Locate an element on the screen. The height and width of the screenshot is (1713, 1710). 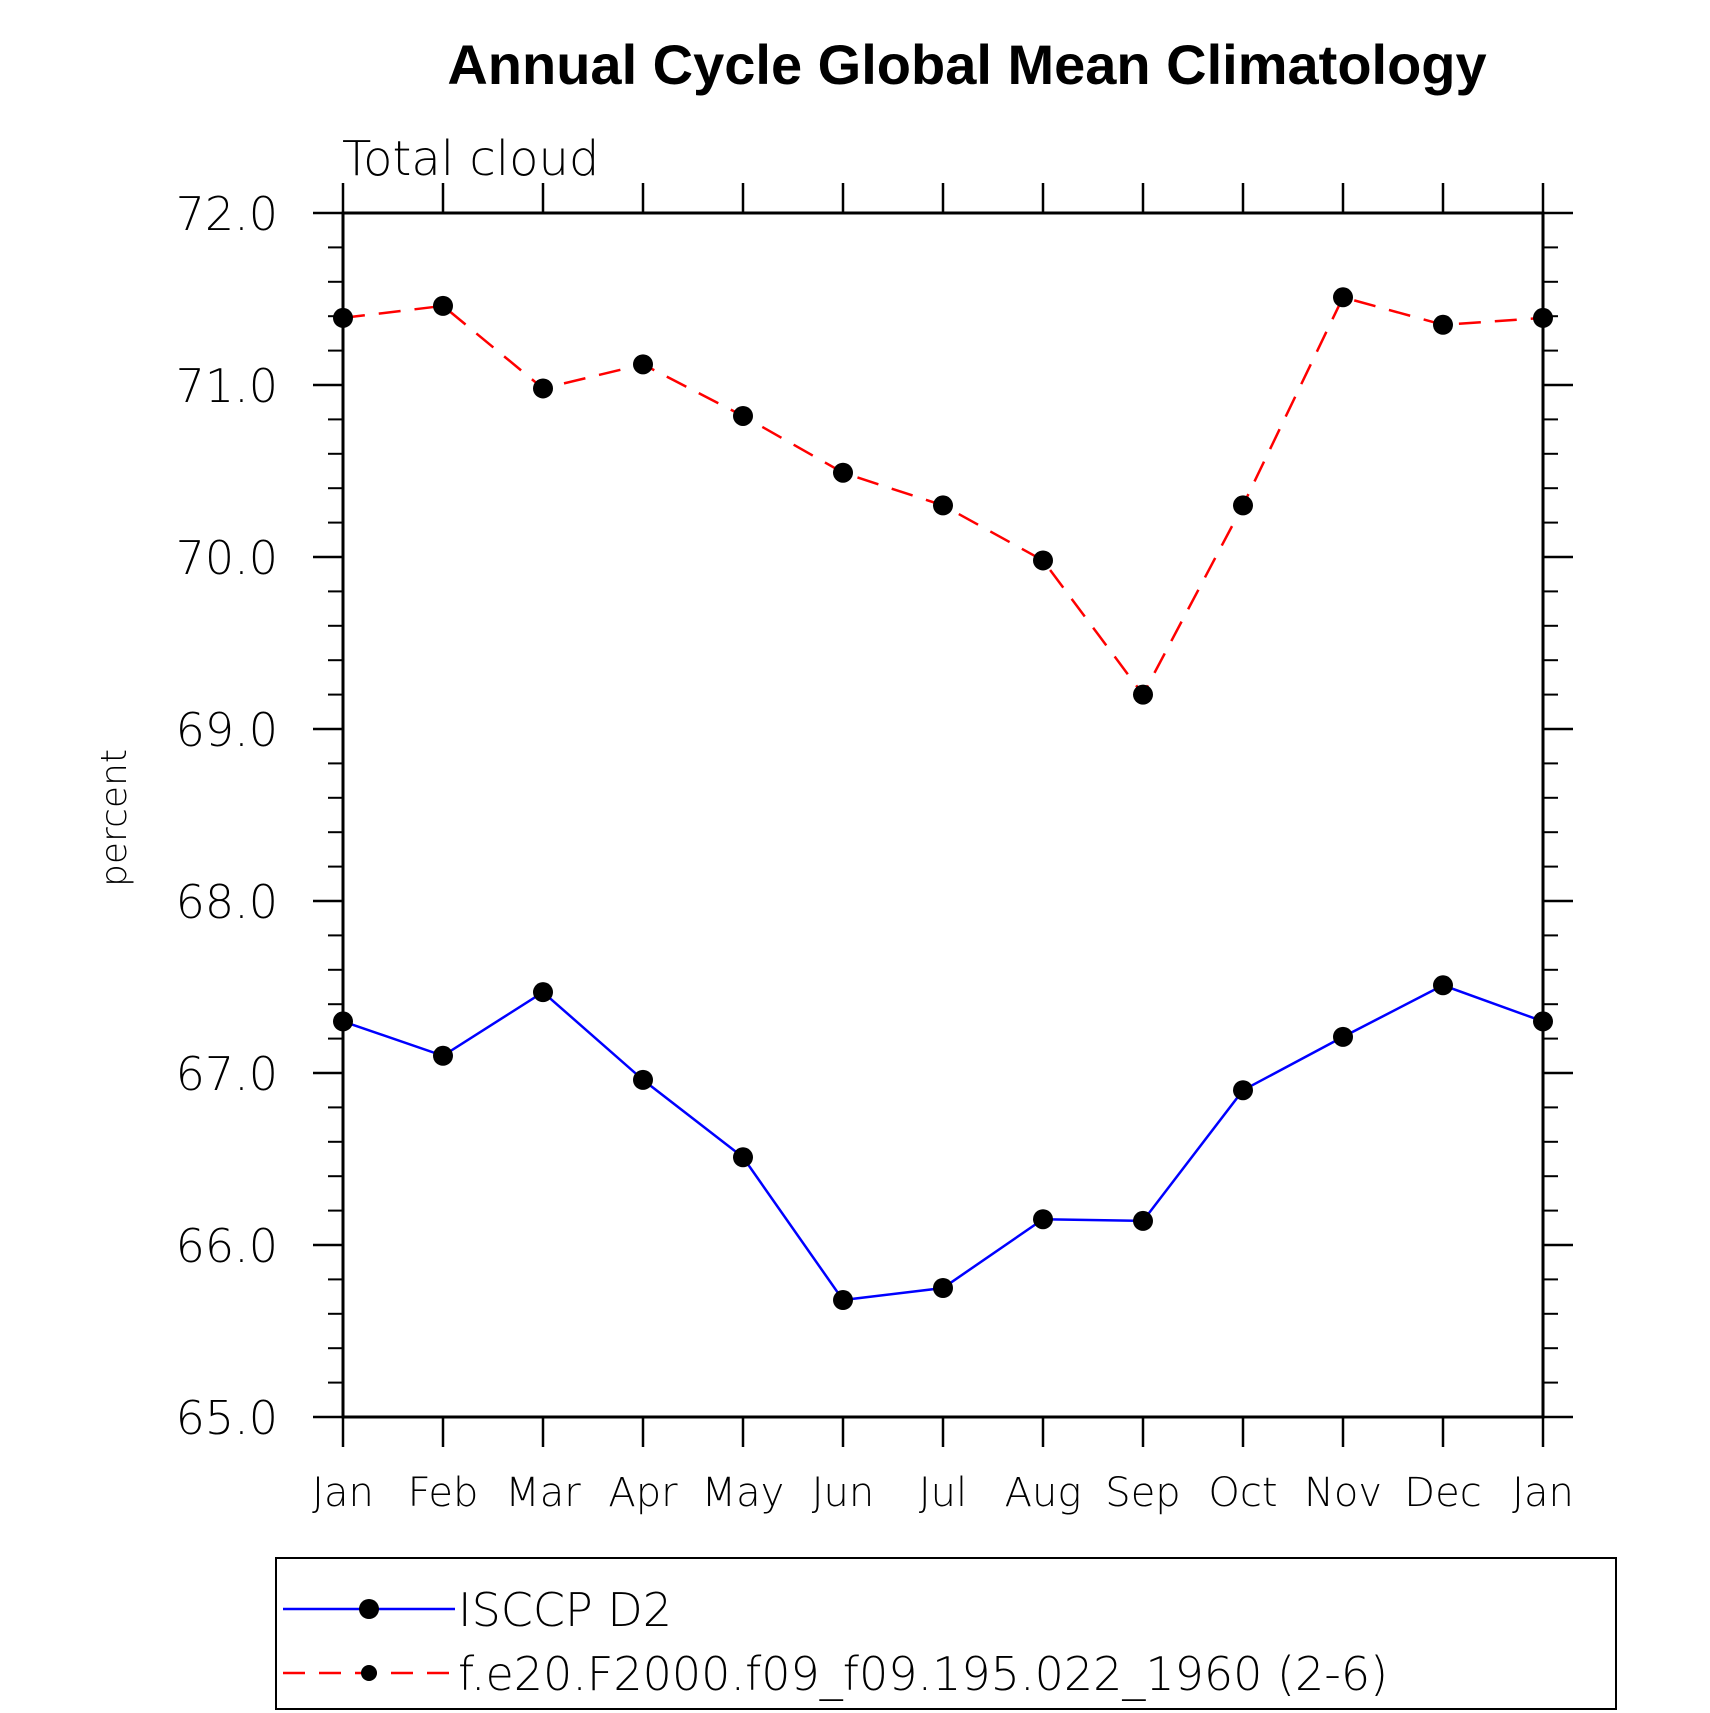
x-tick-label: Mar is located at coordinates (543, 1493).